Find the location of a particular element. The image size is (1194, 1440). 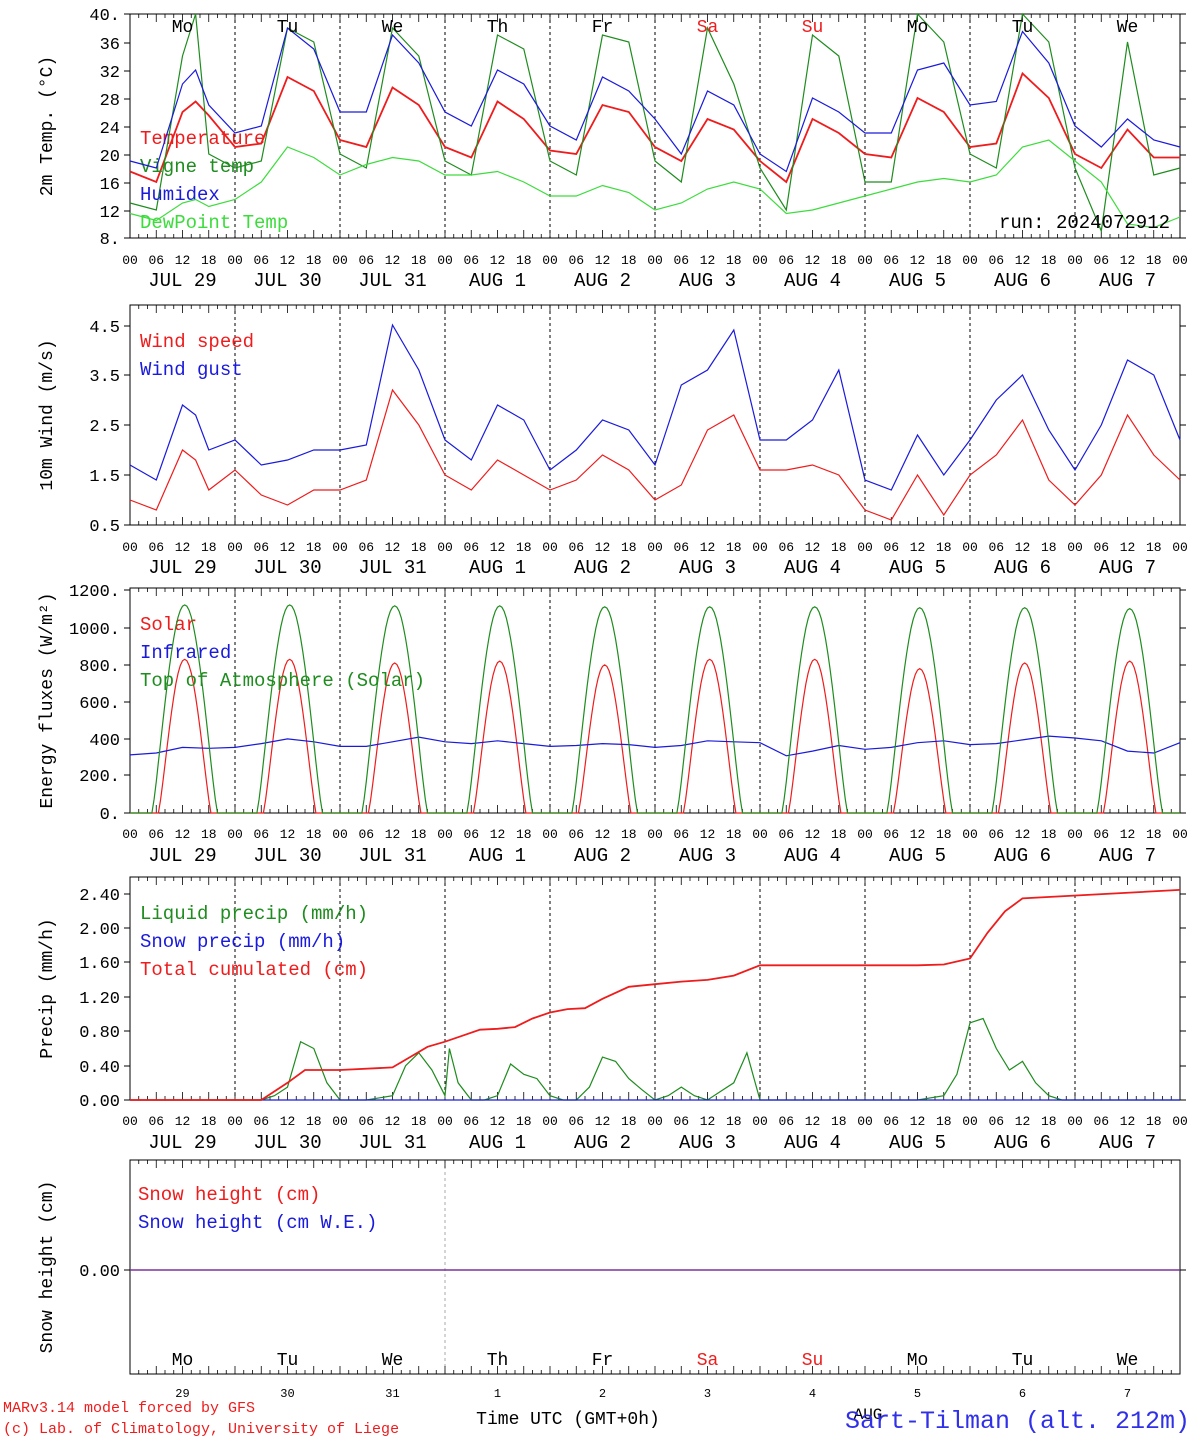

panel-frame is located at coordinates (655, 126).